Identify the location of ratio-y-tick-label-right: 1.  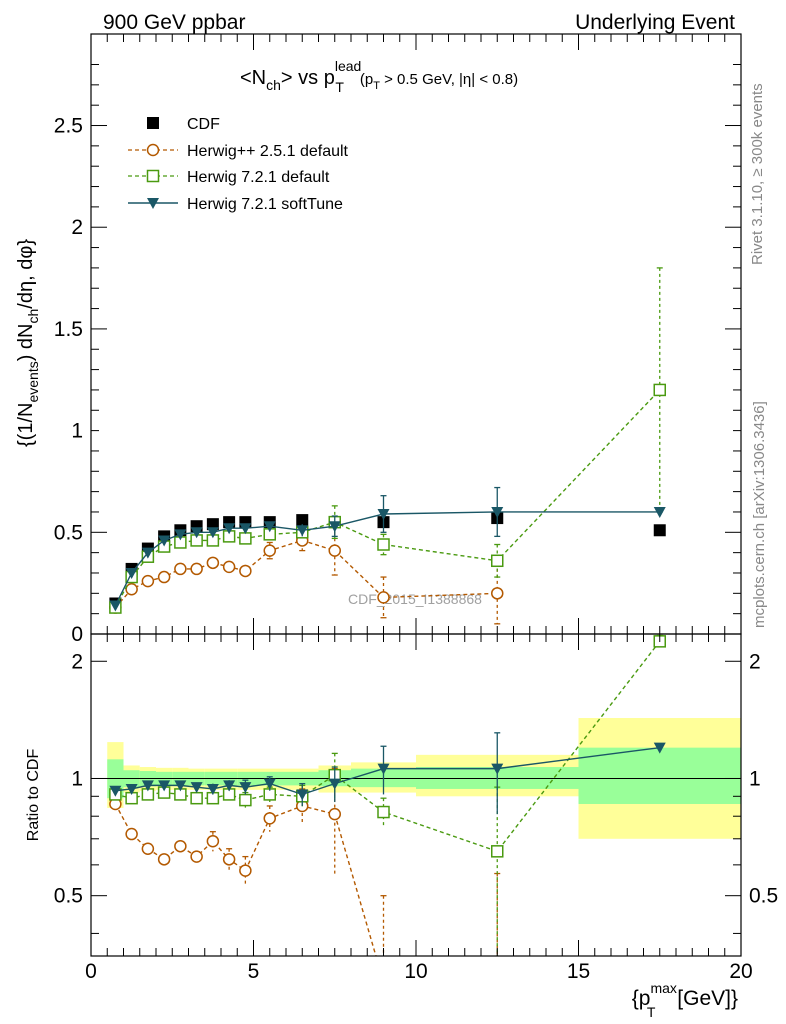
(755, 778).